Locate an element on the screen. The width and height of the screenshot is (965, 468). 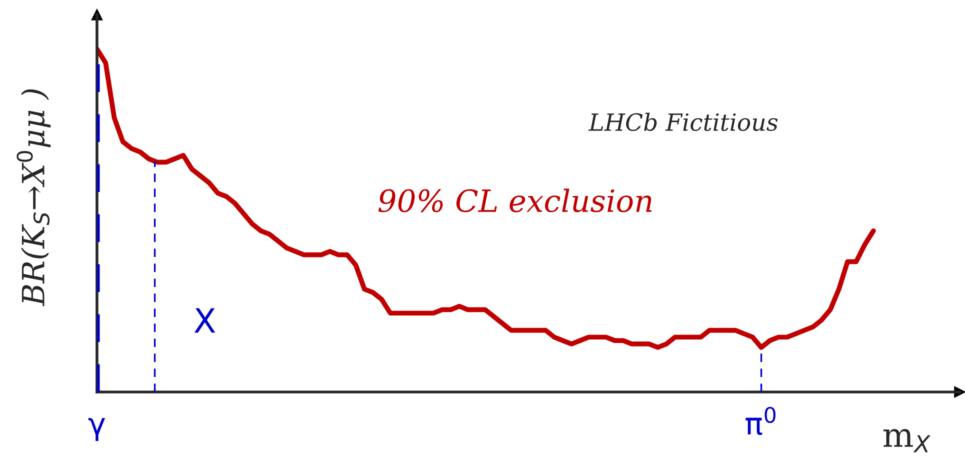
x-tick-label: γ is located at coordinates (97, 430).